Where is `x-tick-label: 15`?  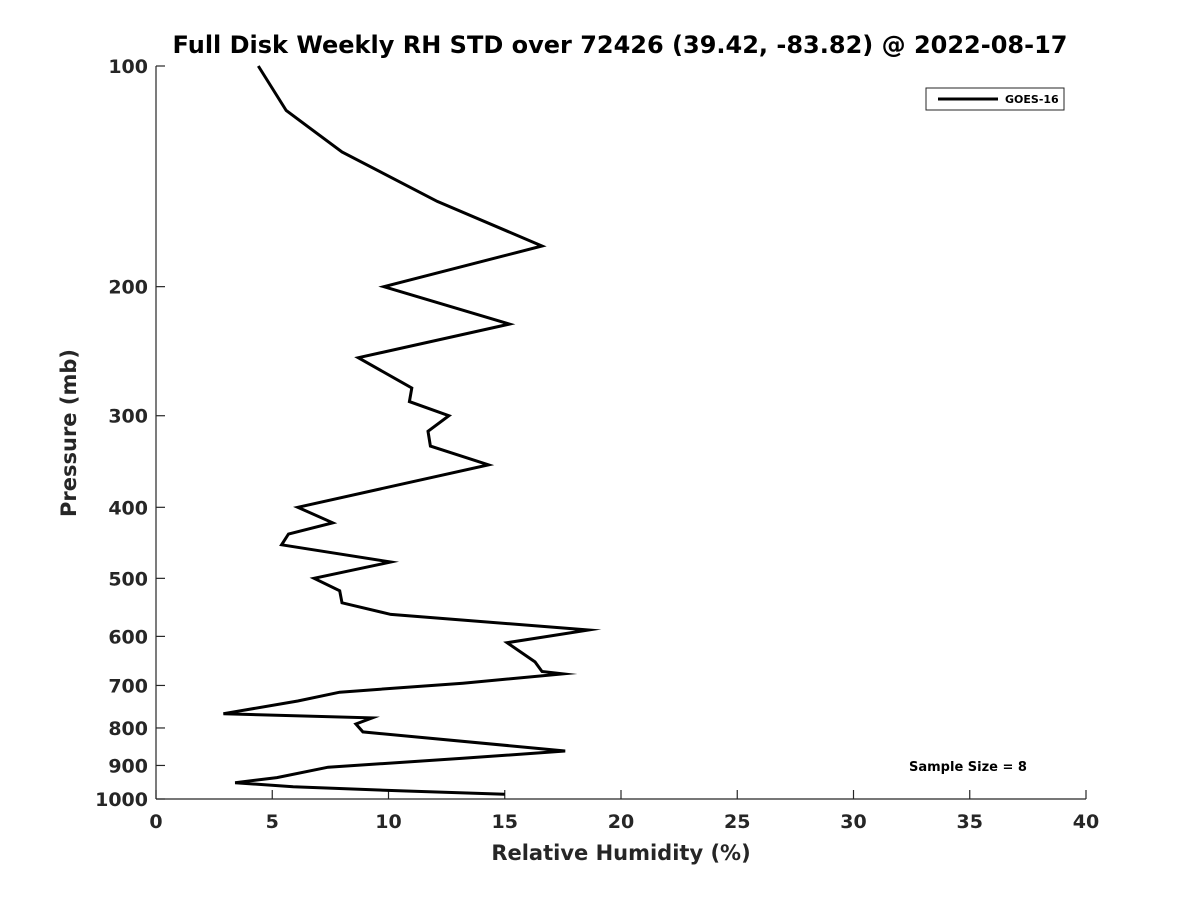
x-tick-label: 15 is located at coordinates (505, 822).